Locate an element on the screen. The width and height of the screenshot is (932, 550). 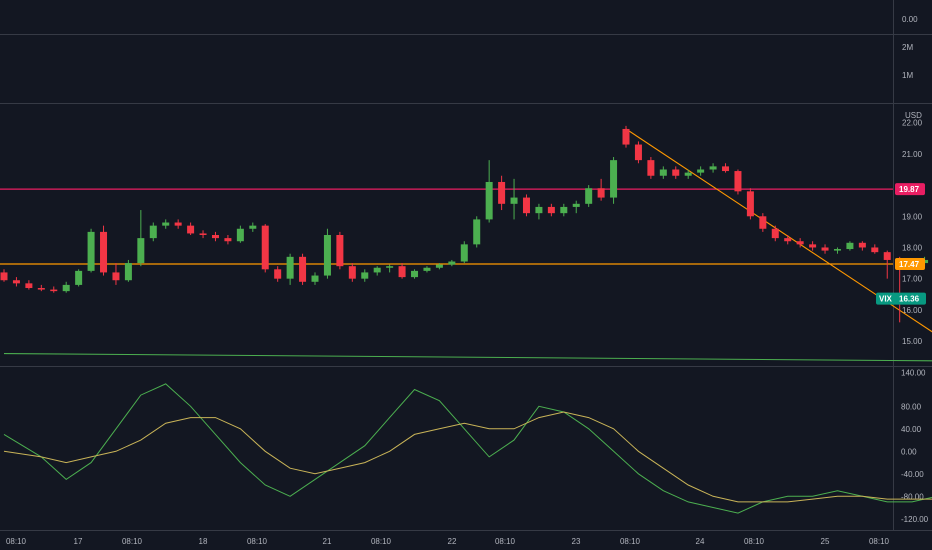
oscillator-tick-label: 140.00 is located at coordinates (913, 373).